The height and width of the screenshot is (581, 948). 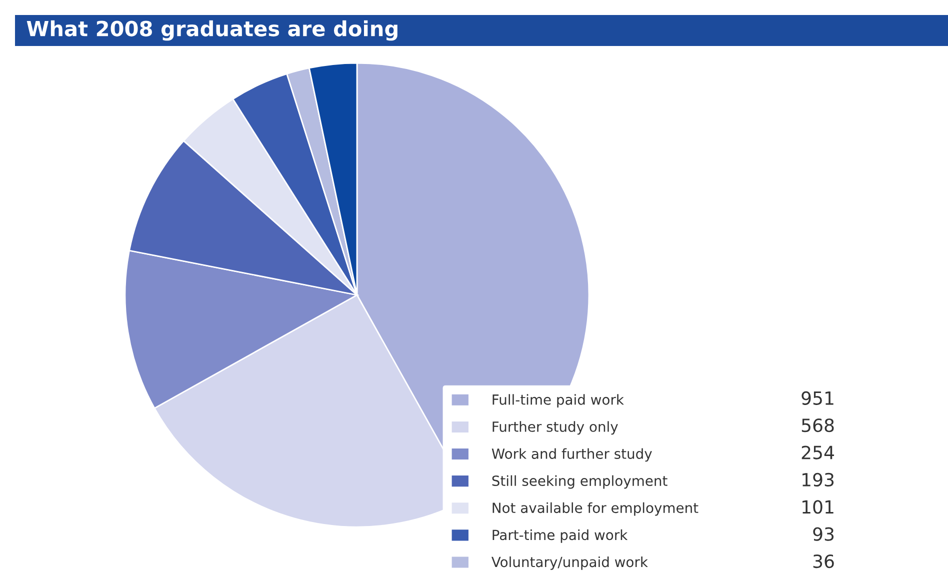 I want to click on chart-title: What 2008 graduates are doing, so click(x=212, y=30).